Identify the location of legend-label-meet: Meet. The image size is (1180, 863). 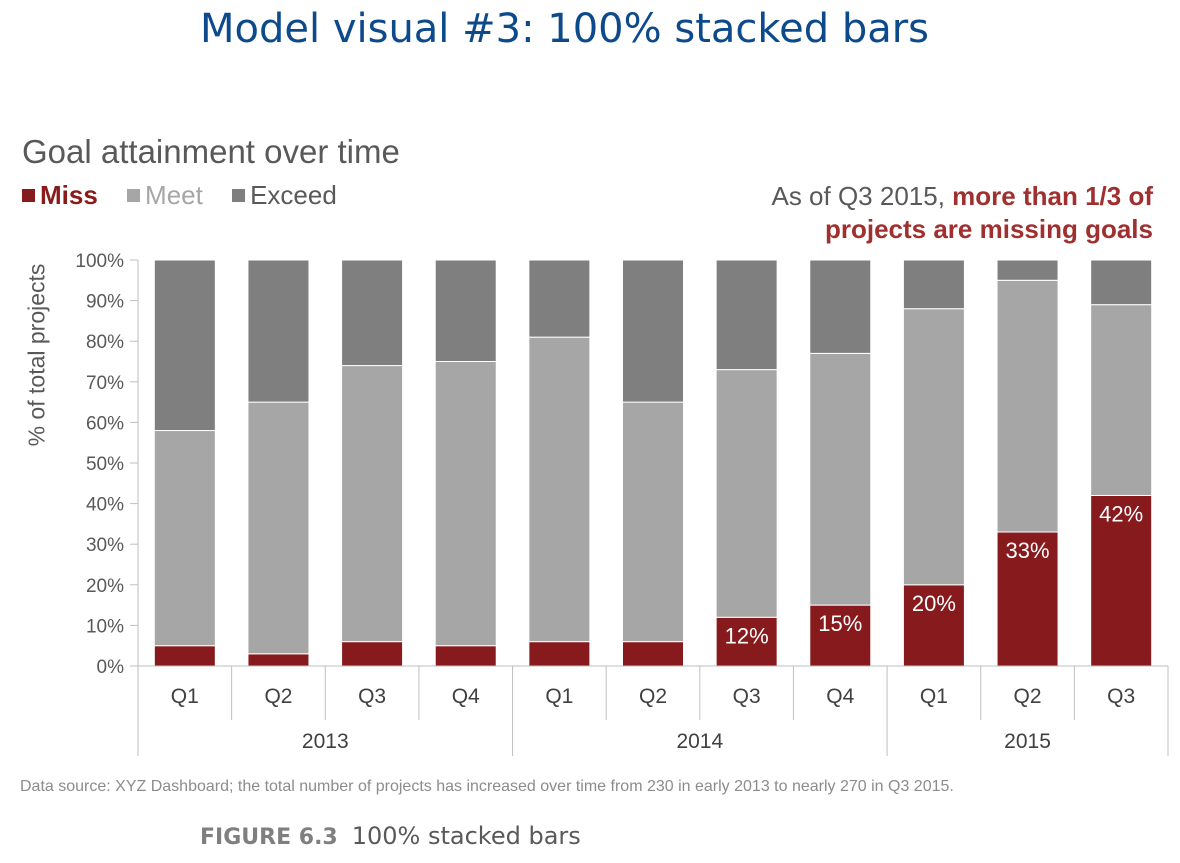
(174, 195).